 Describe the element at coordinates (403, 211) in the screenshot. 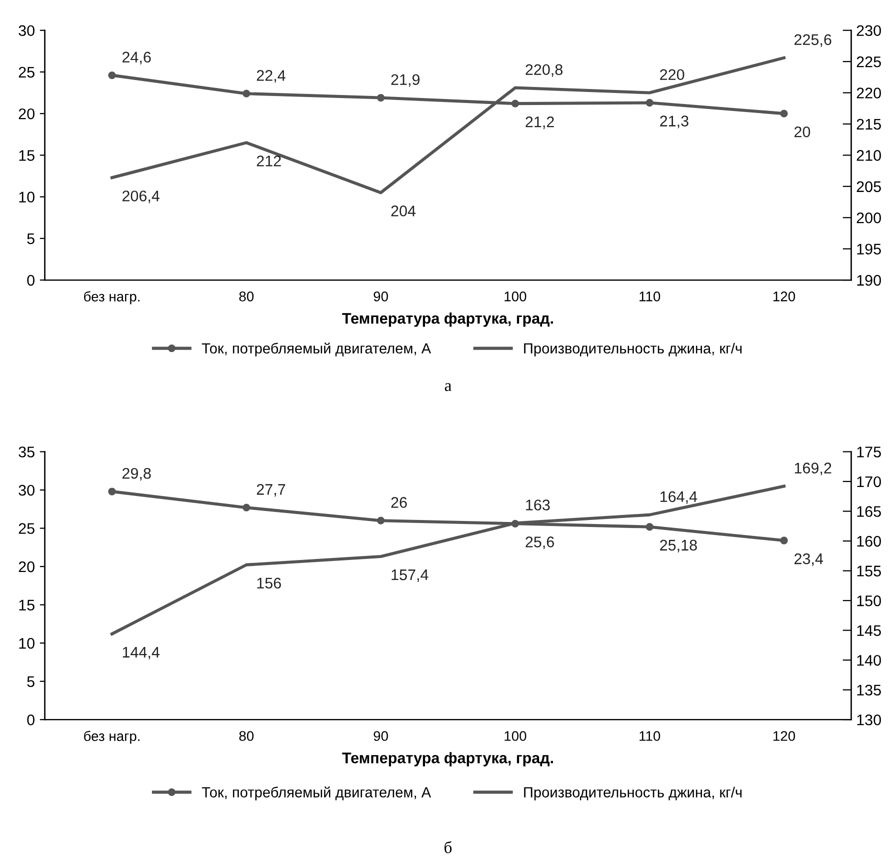

I see `data-label: 204` at that location.